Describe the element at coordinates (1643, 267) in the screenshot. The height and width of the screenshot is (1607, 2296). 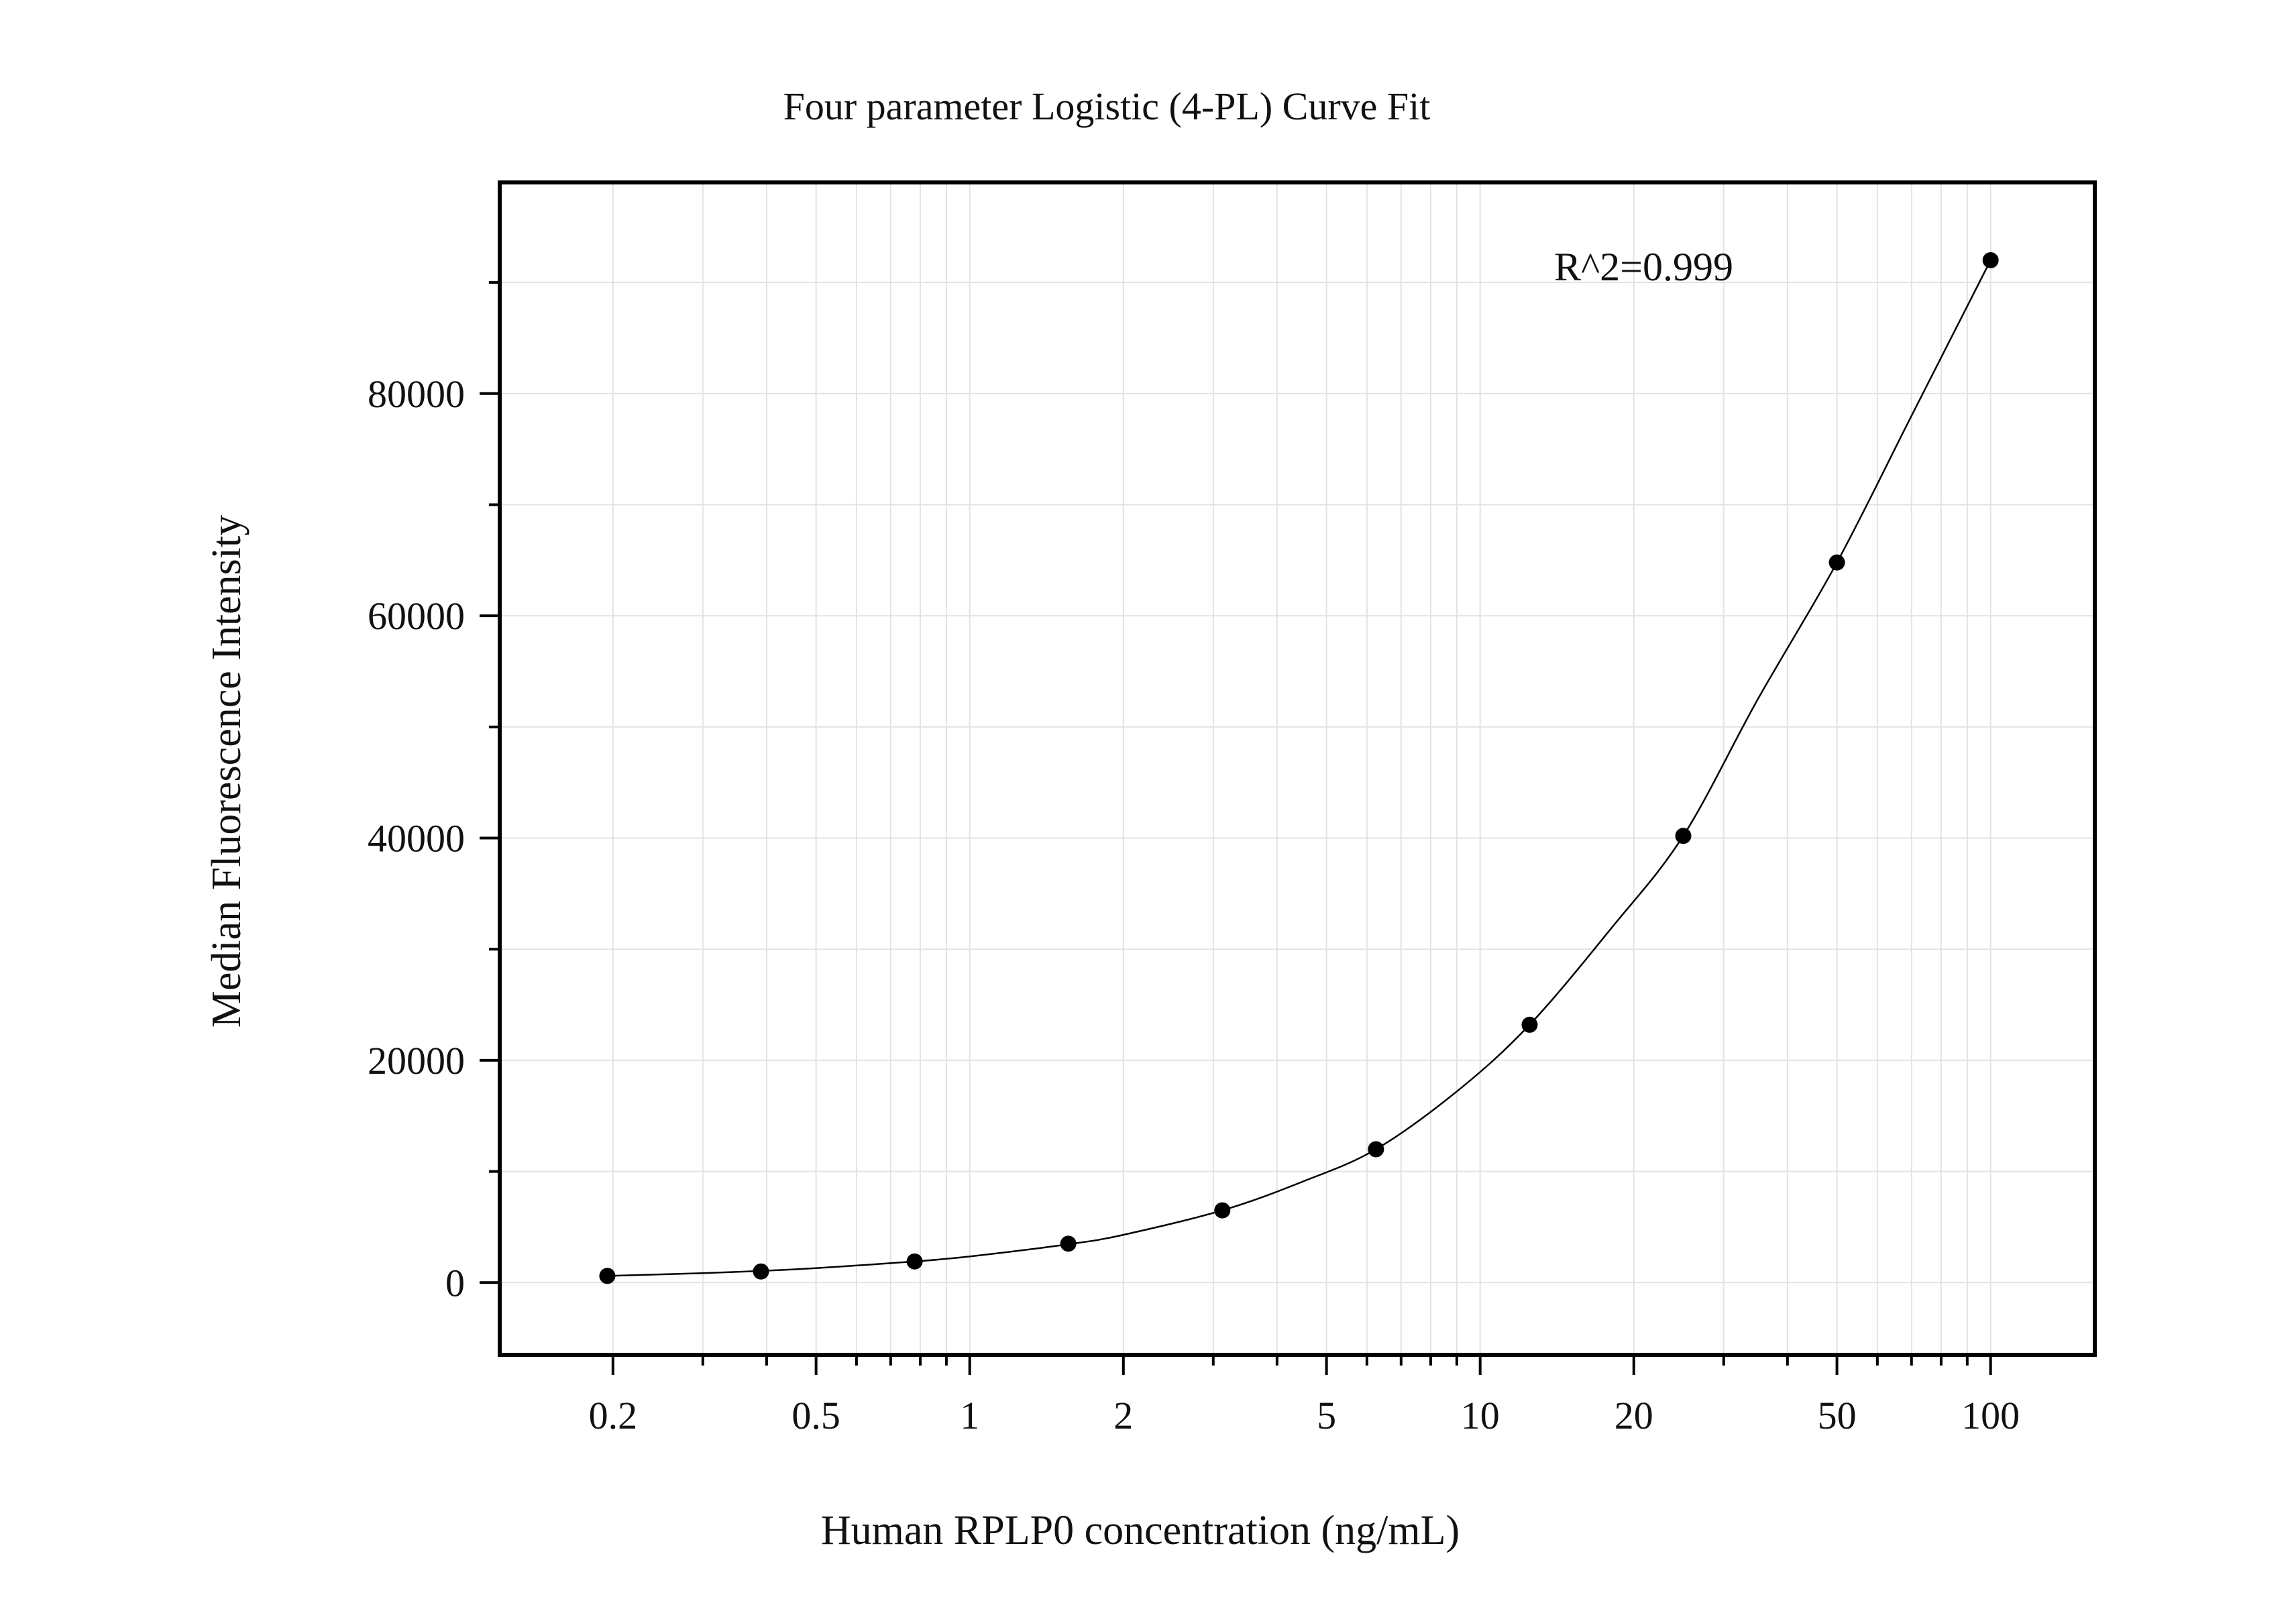
I see `r-squared-annotation: R^2=0.999` at that location.